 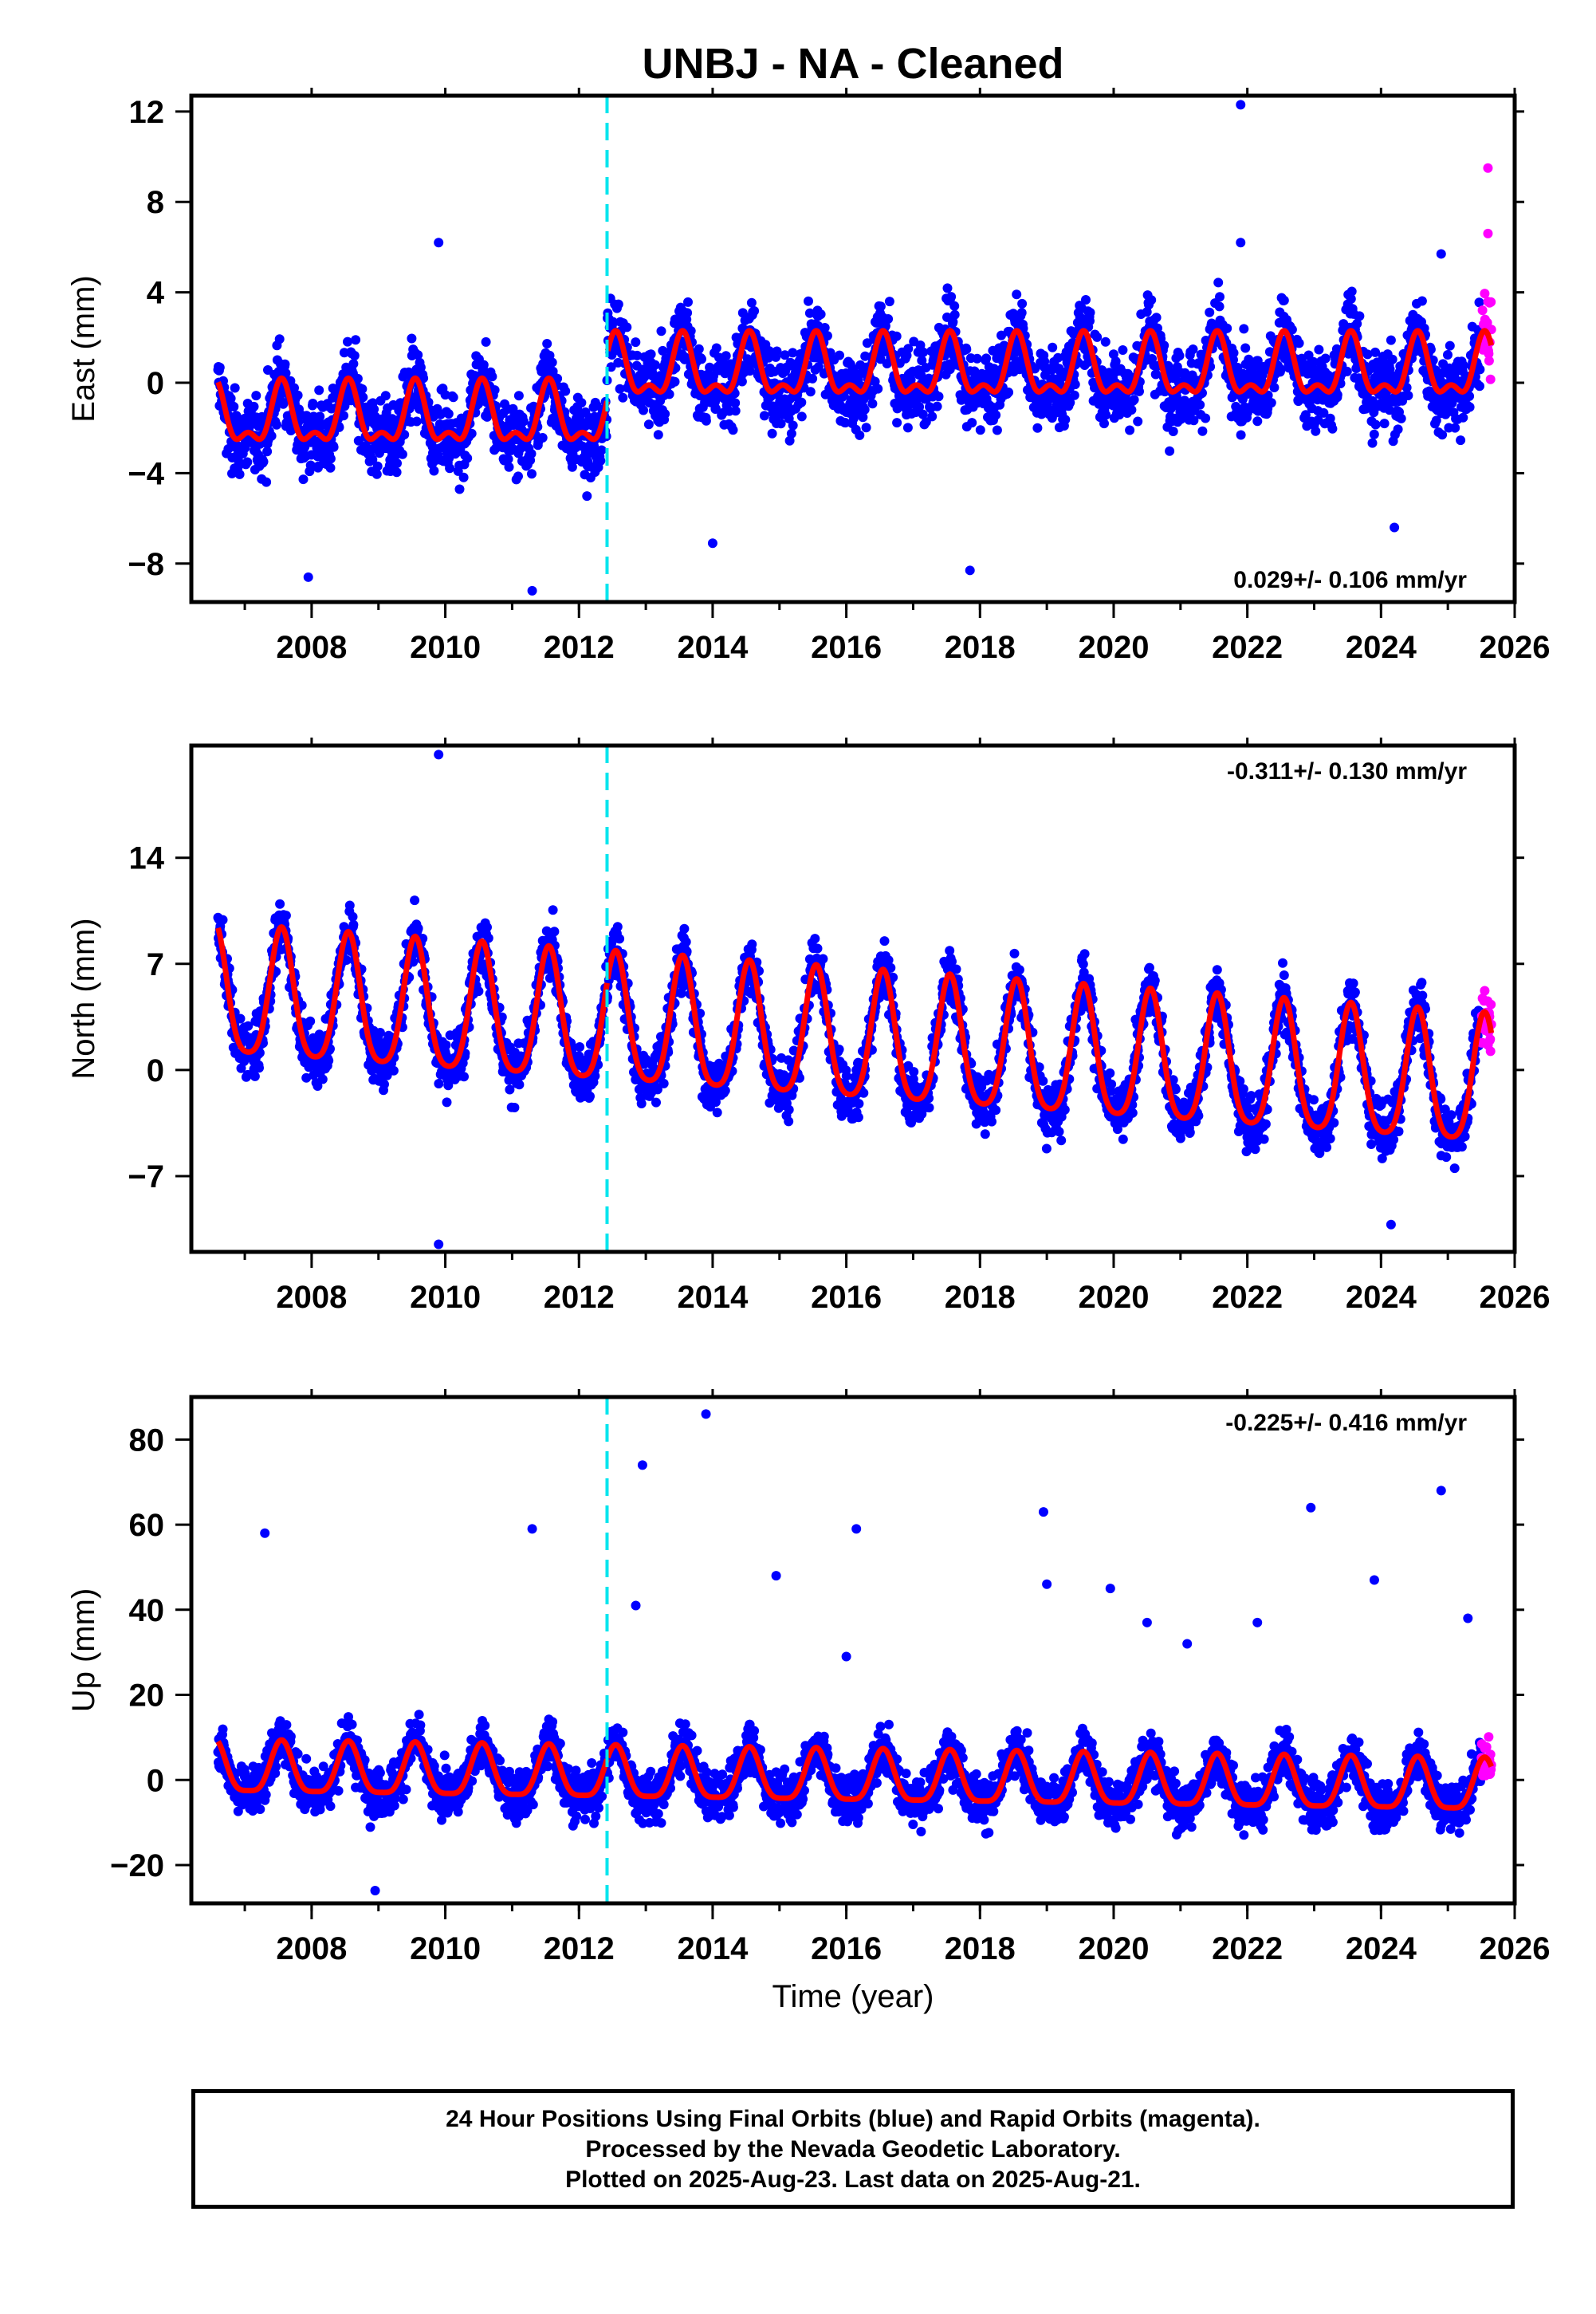 I want to click on east-y-tick-label: −8, so click(x=146, y=565).